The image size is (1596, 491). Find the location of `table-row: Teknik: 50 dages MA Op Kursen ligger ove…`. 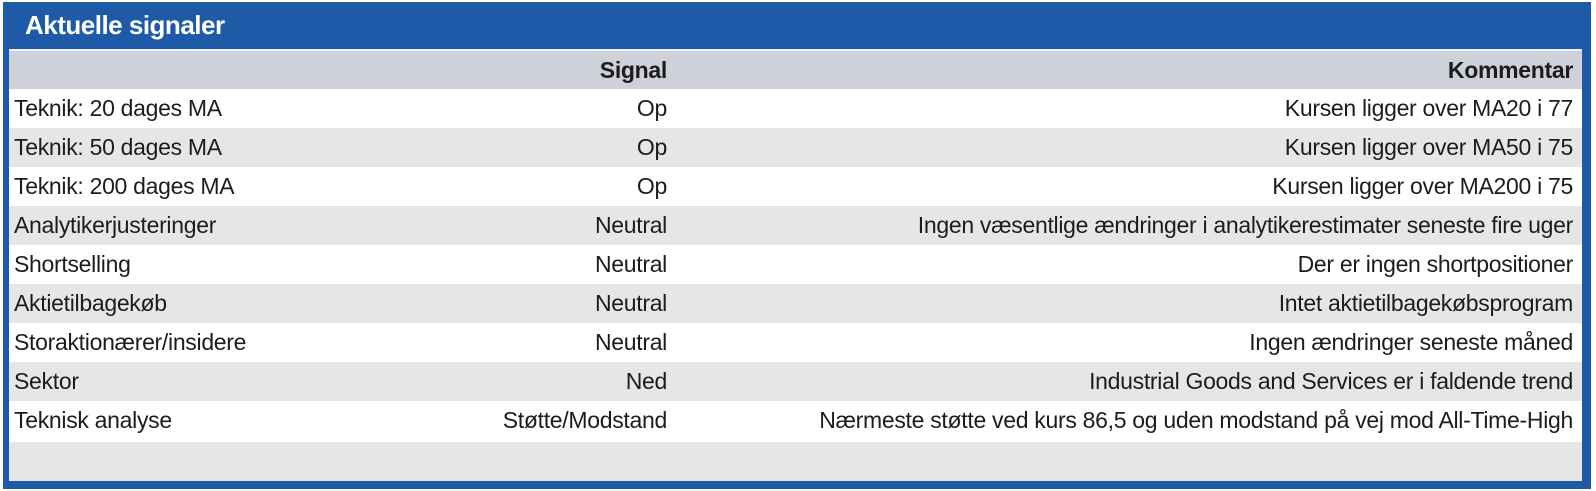

table-row: Teknik: 50 dages MA Op Kursen ligger ove… is located at coordinates (795, 147).